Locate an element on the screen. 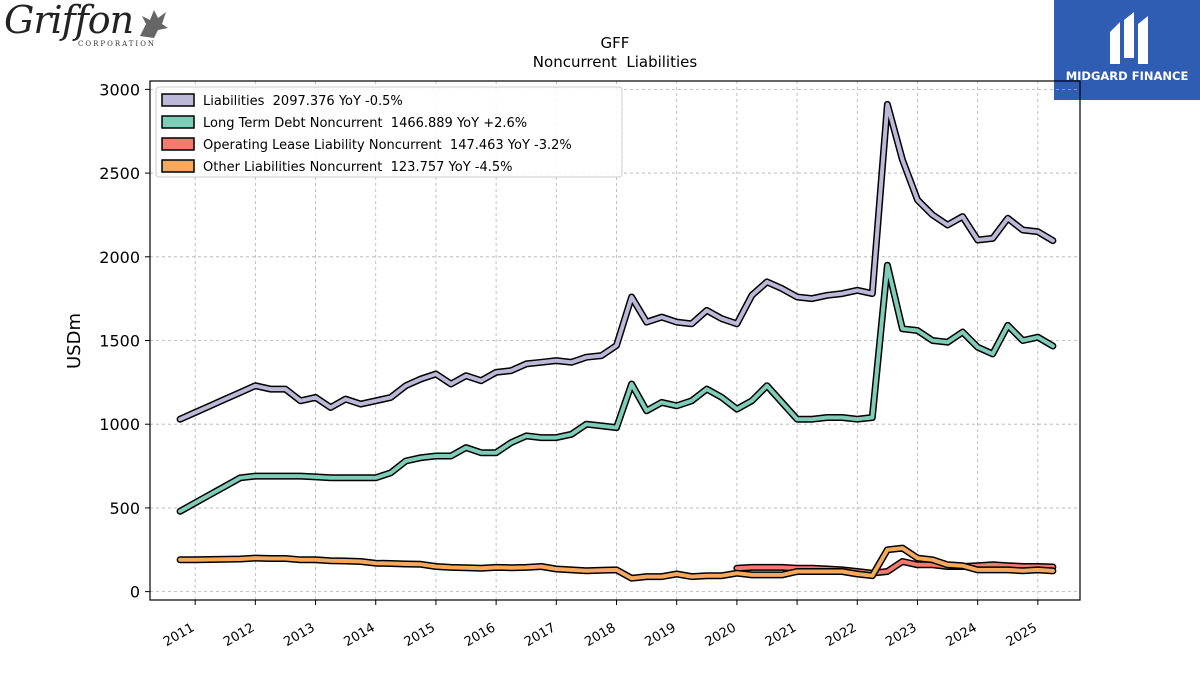 This screenshot has width=1200, height=675. griffin-icon is located at coordinates (154, 24).